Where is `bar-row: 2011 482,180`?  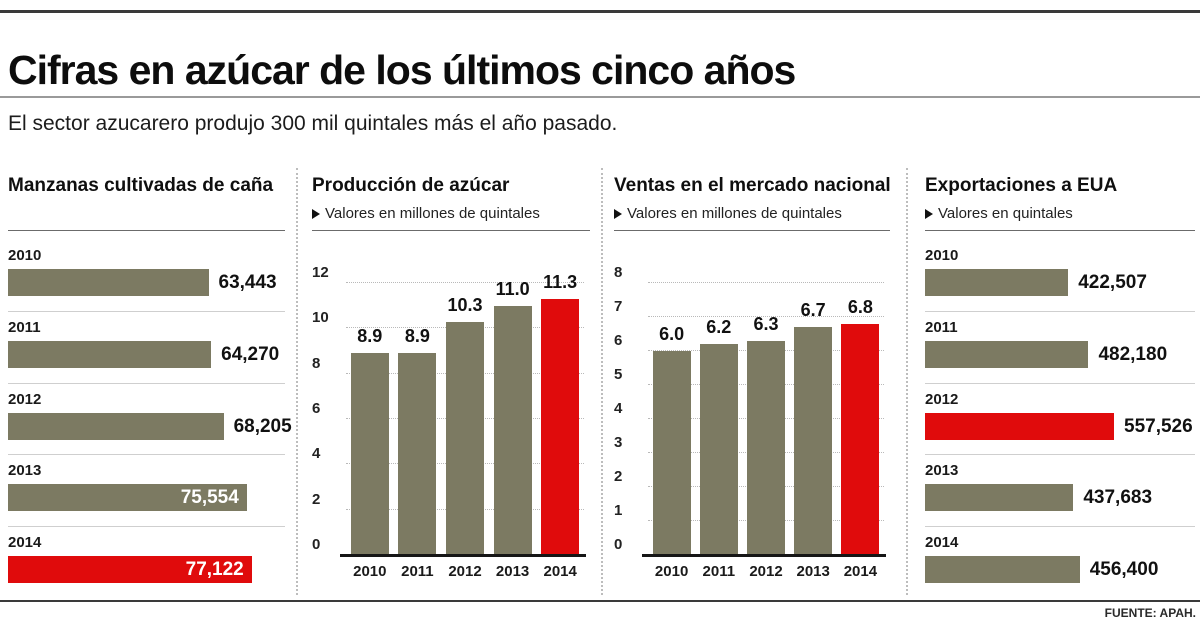
bar-row: 2011 482,180 is located at coordinates (1060, 348).